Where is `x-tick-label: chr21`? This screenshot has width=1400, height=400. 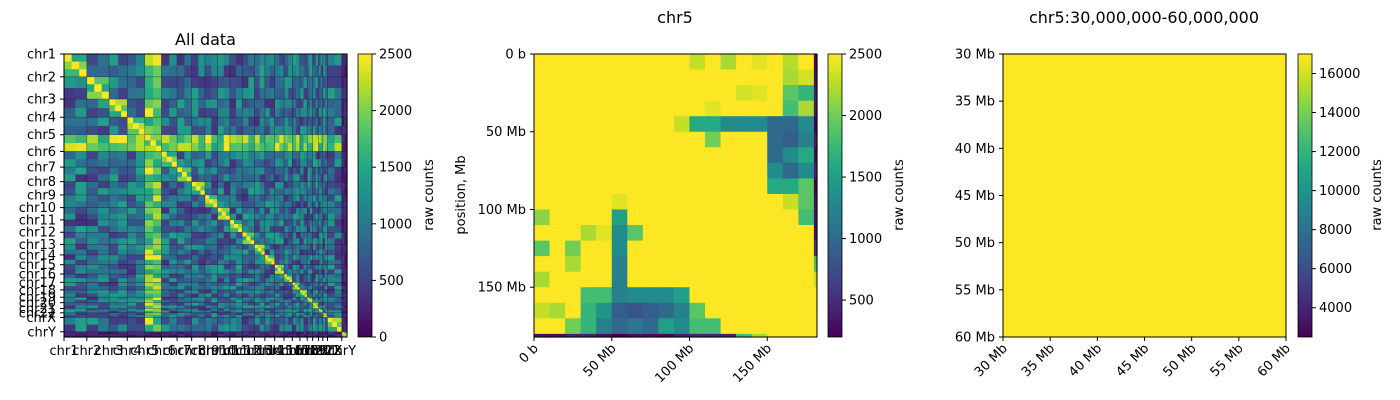 x-tick-label: chr21 is located at coordinates (318, 351).